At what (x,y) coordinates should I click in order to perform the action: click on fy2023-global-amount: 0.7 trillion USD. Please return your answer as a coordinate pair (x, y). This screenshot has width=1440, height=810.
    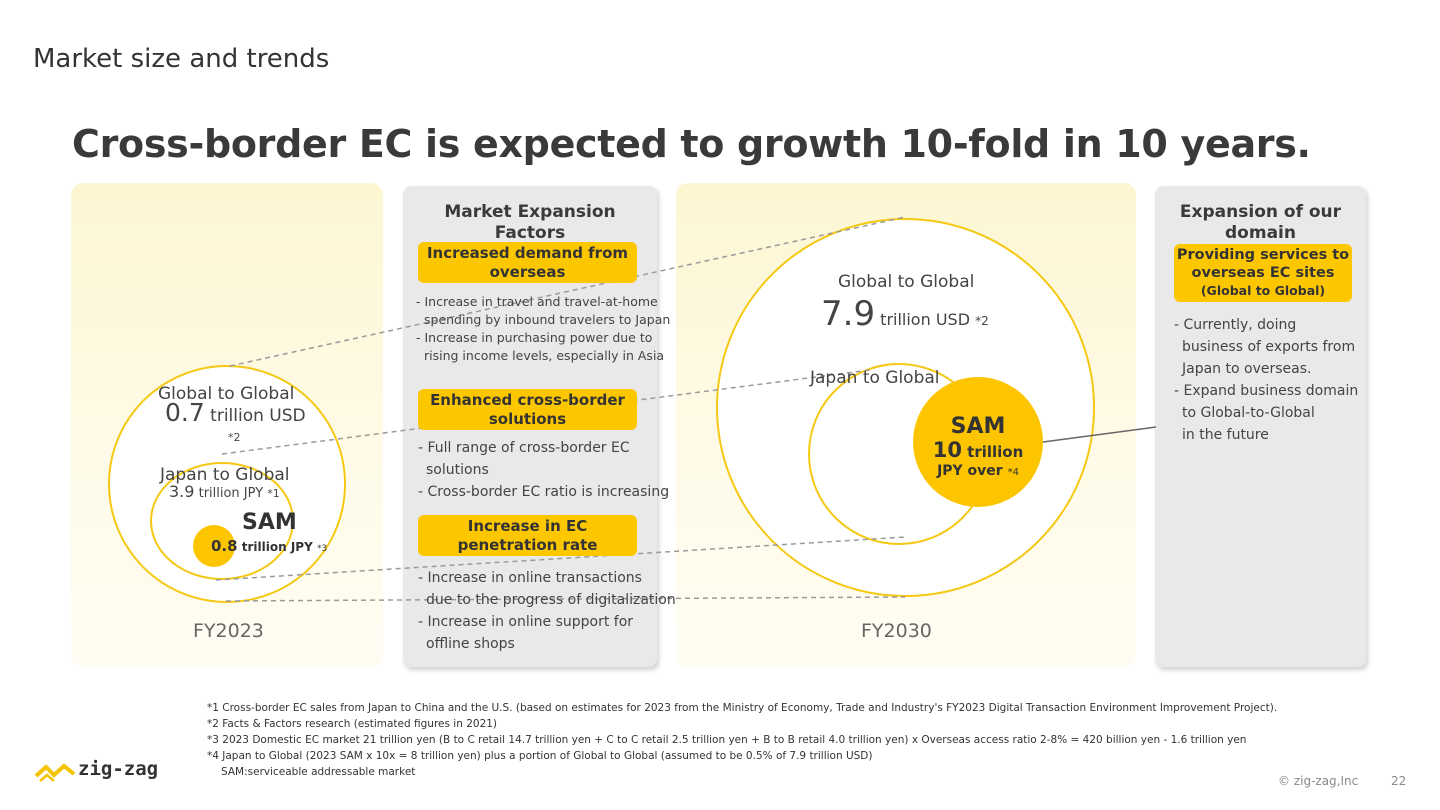
    Looking at the image, I should click on (235, 412).